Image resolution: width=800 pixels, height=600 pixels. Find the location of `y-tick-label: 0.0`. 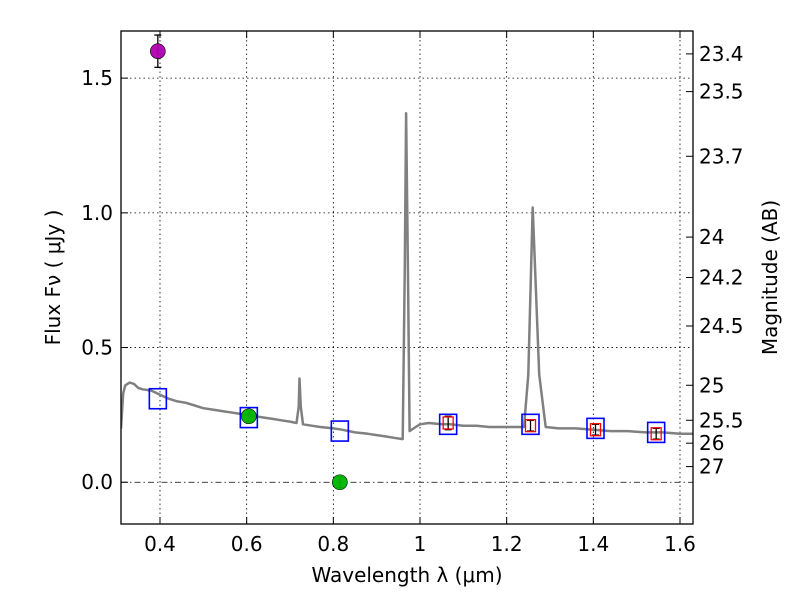

y-tick-label: 0.0 is located at coordinates (97, 482).